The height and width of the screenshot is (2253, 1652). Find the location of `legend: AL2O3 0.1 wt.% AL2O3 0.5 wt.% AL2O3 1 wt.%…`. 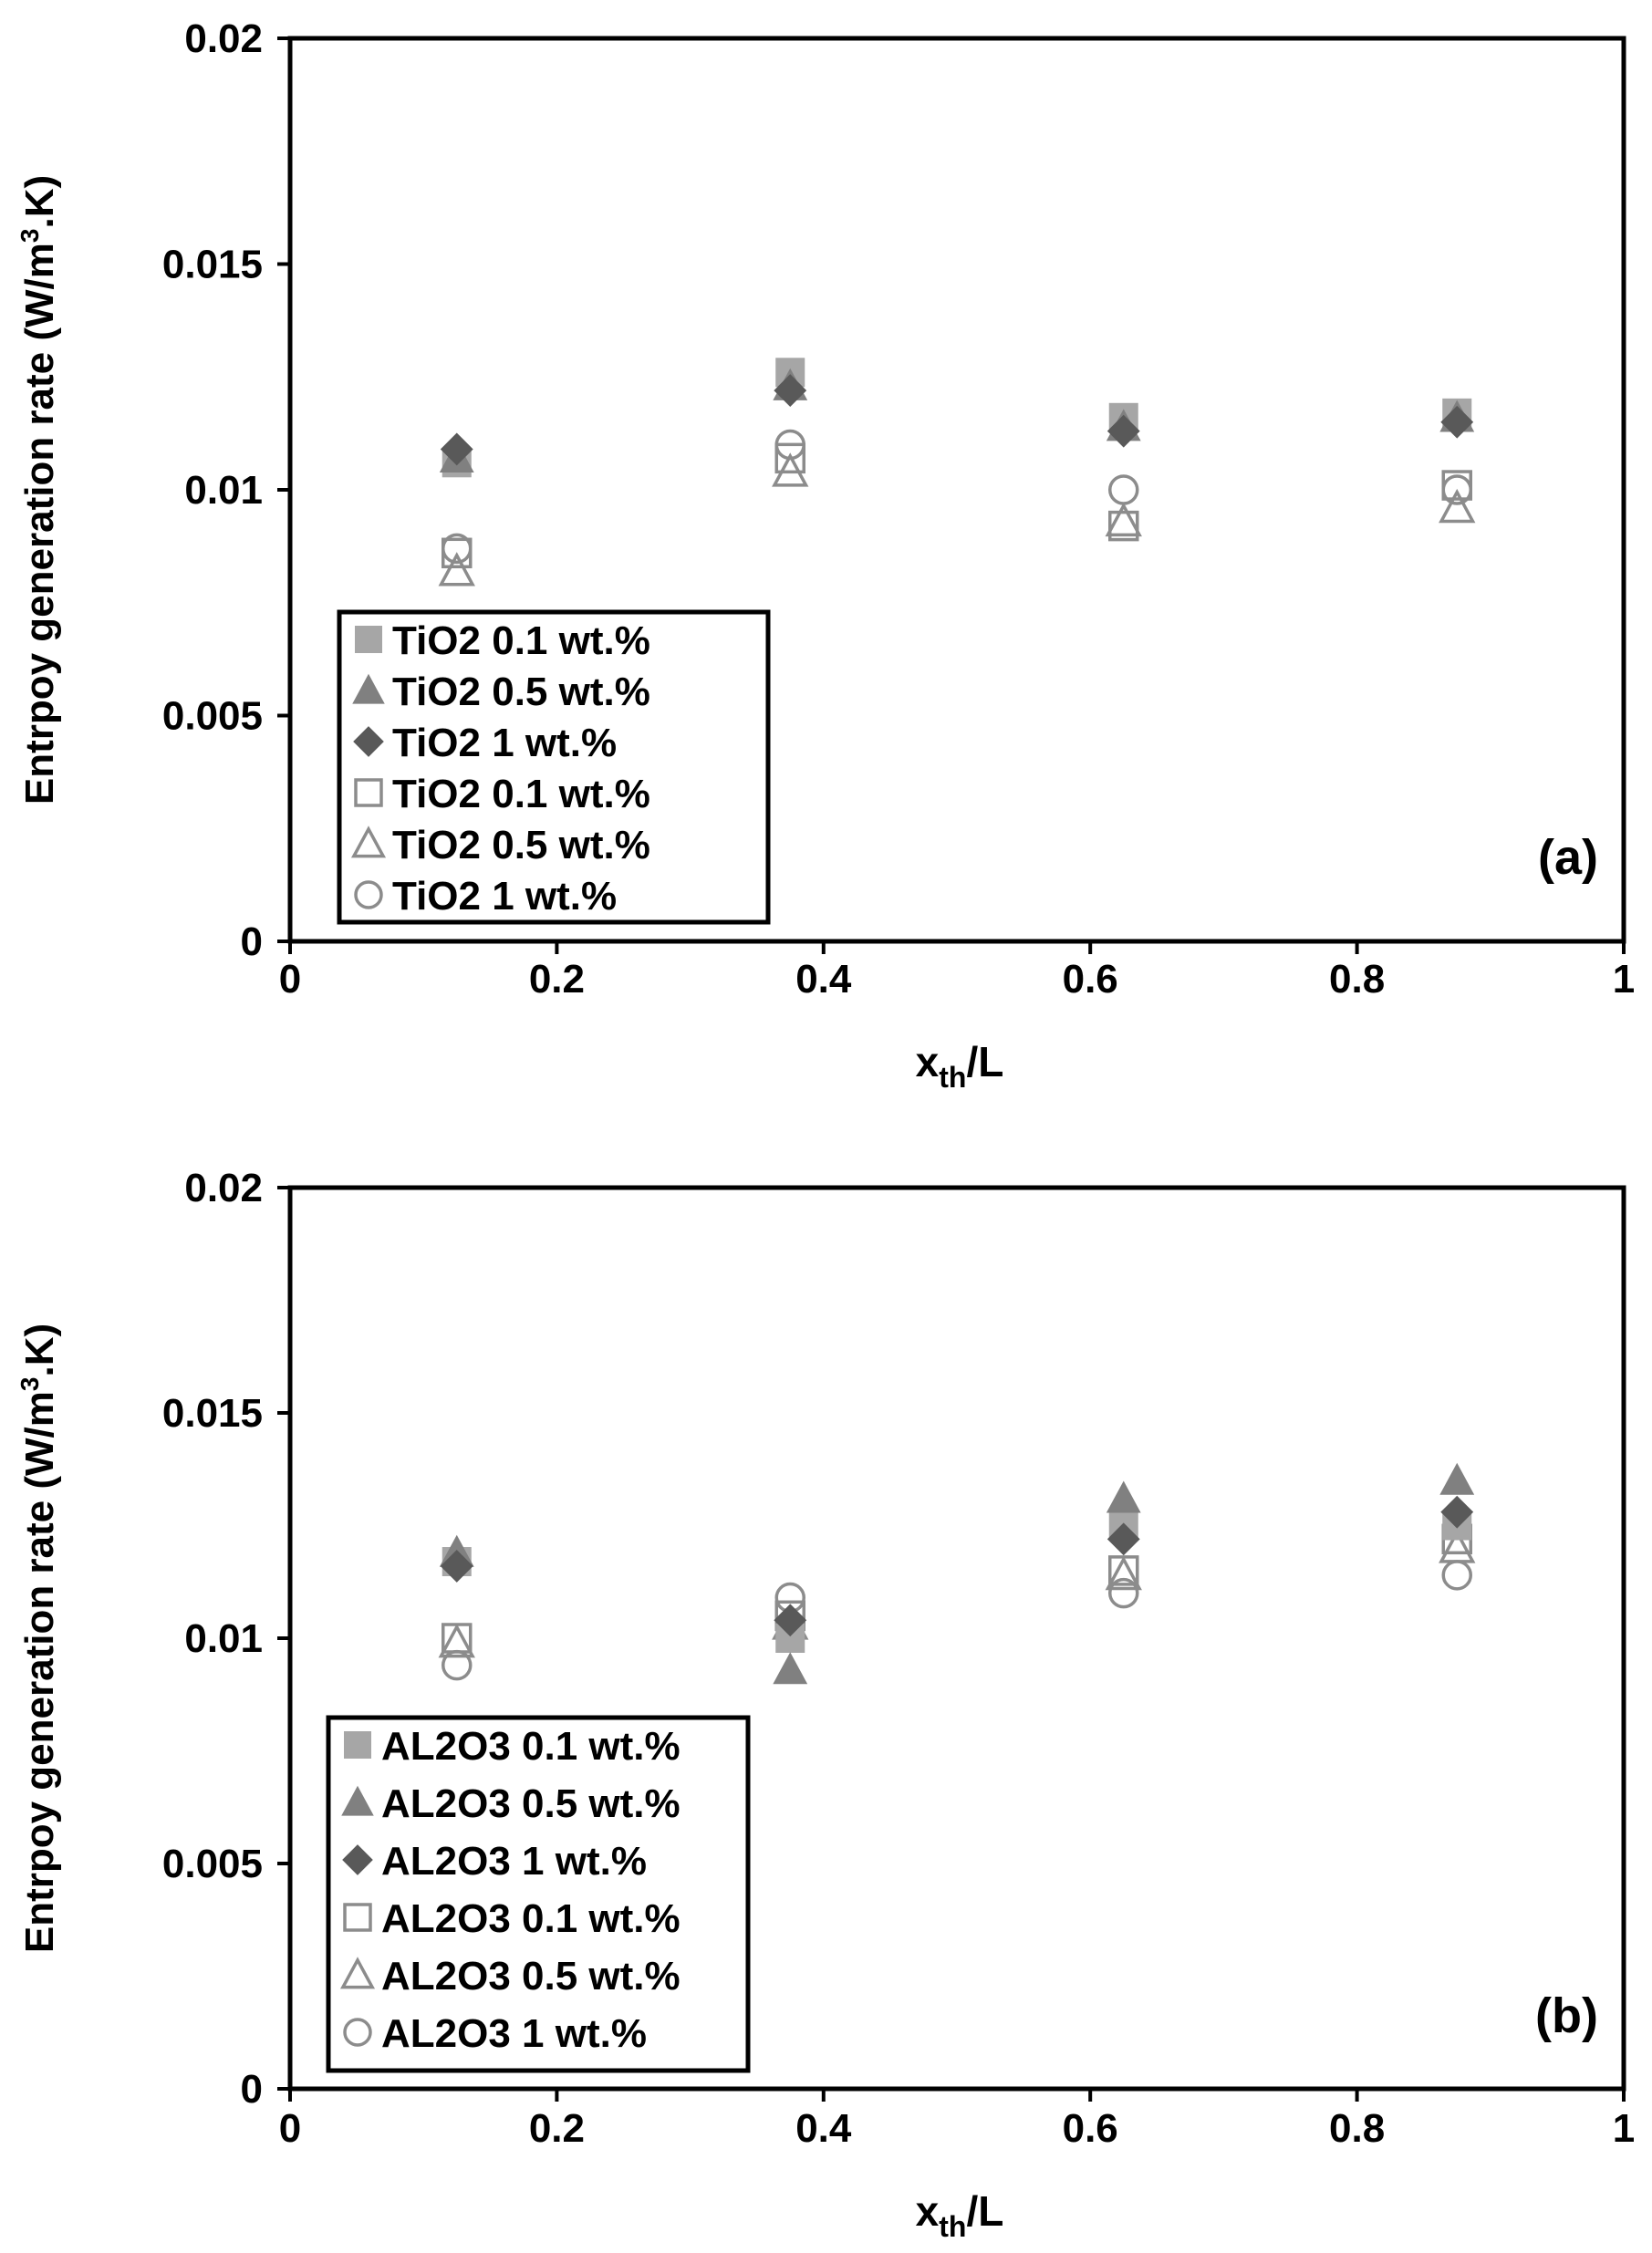

legend: AL2O3 0.1 wt.% AL2O3 0.5 wt.% AL2O3 1 wt.%… is located at coordinates (539, 1894).